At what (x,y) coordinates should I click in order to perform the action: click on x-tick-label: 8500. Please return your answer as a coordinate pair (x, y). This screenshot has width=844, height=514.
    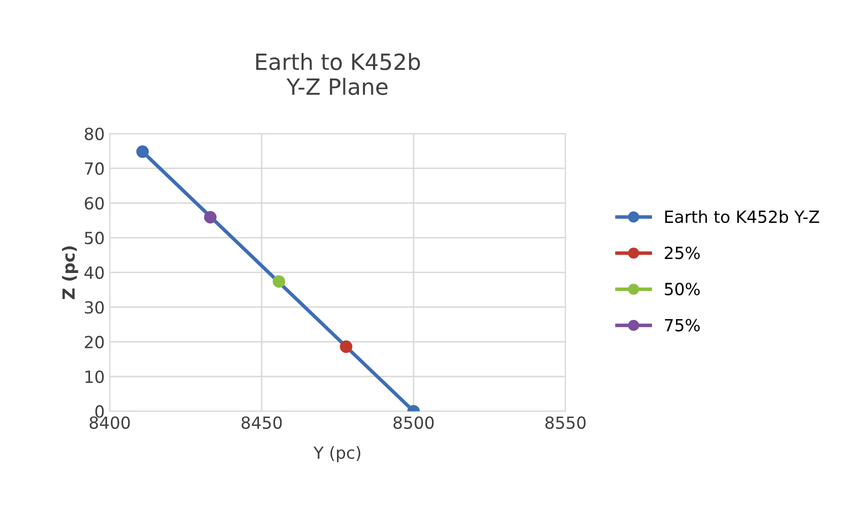
    Looking at the image, I should click on (413, 422).